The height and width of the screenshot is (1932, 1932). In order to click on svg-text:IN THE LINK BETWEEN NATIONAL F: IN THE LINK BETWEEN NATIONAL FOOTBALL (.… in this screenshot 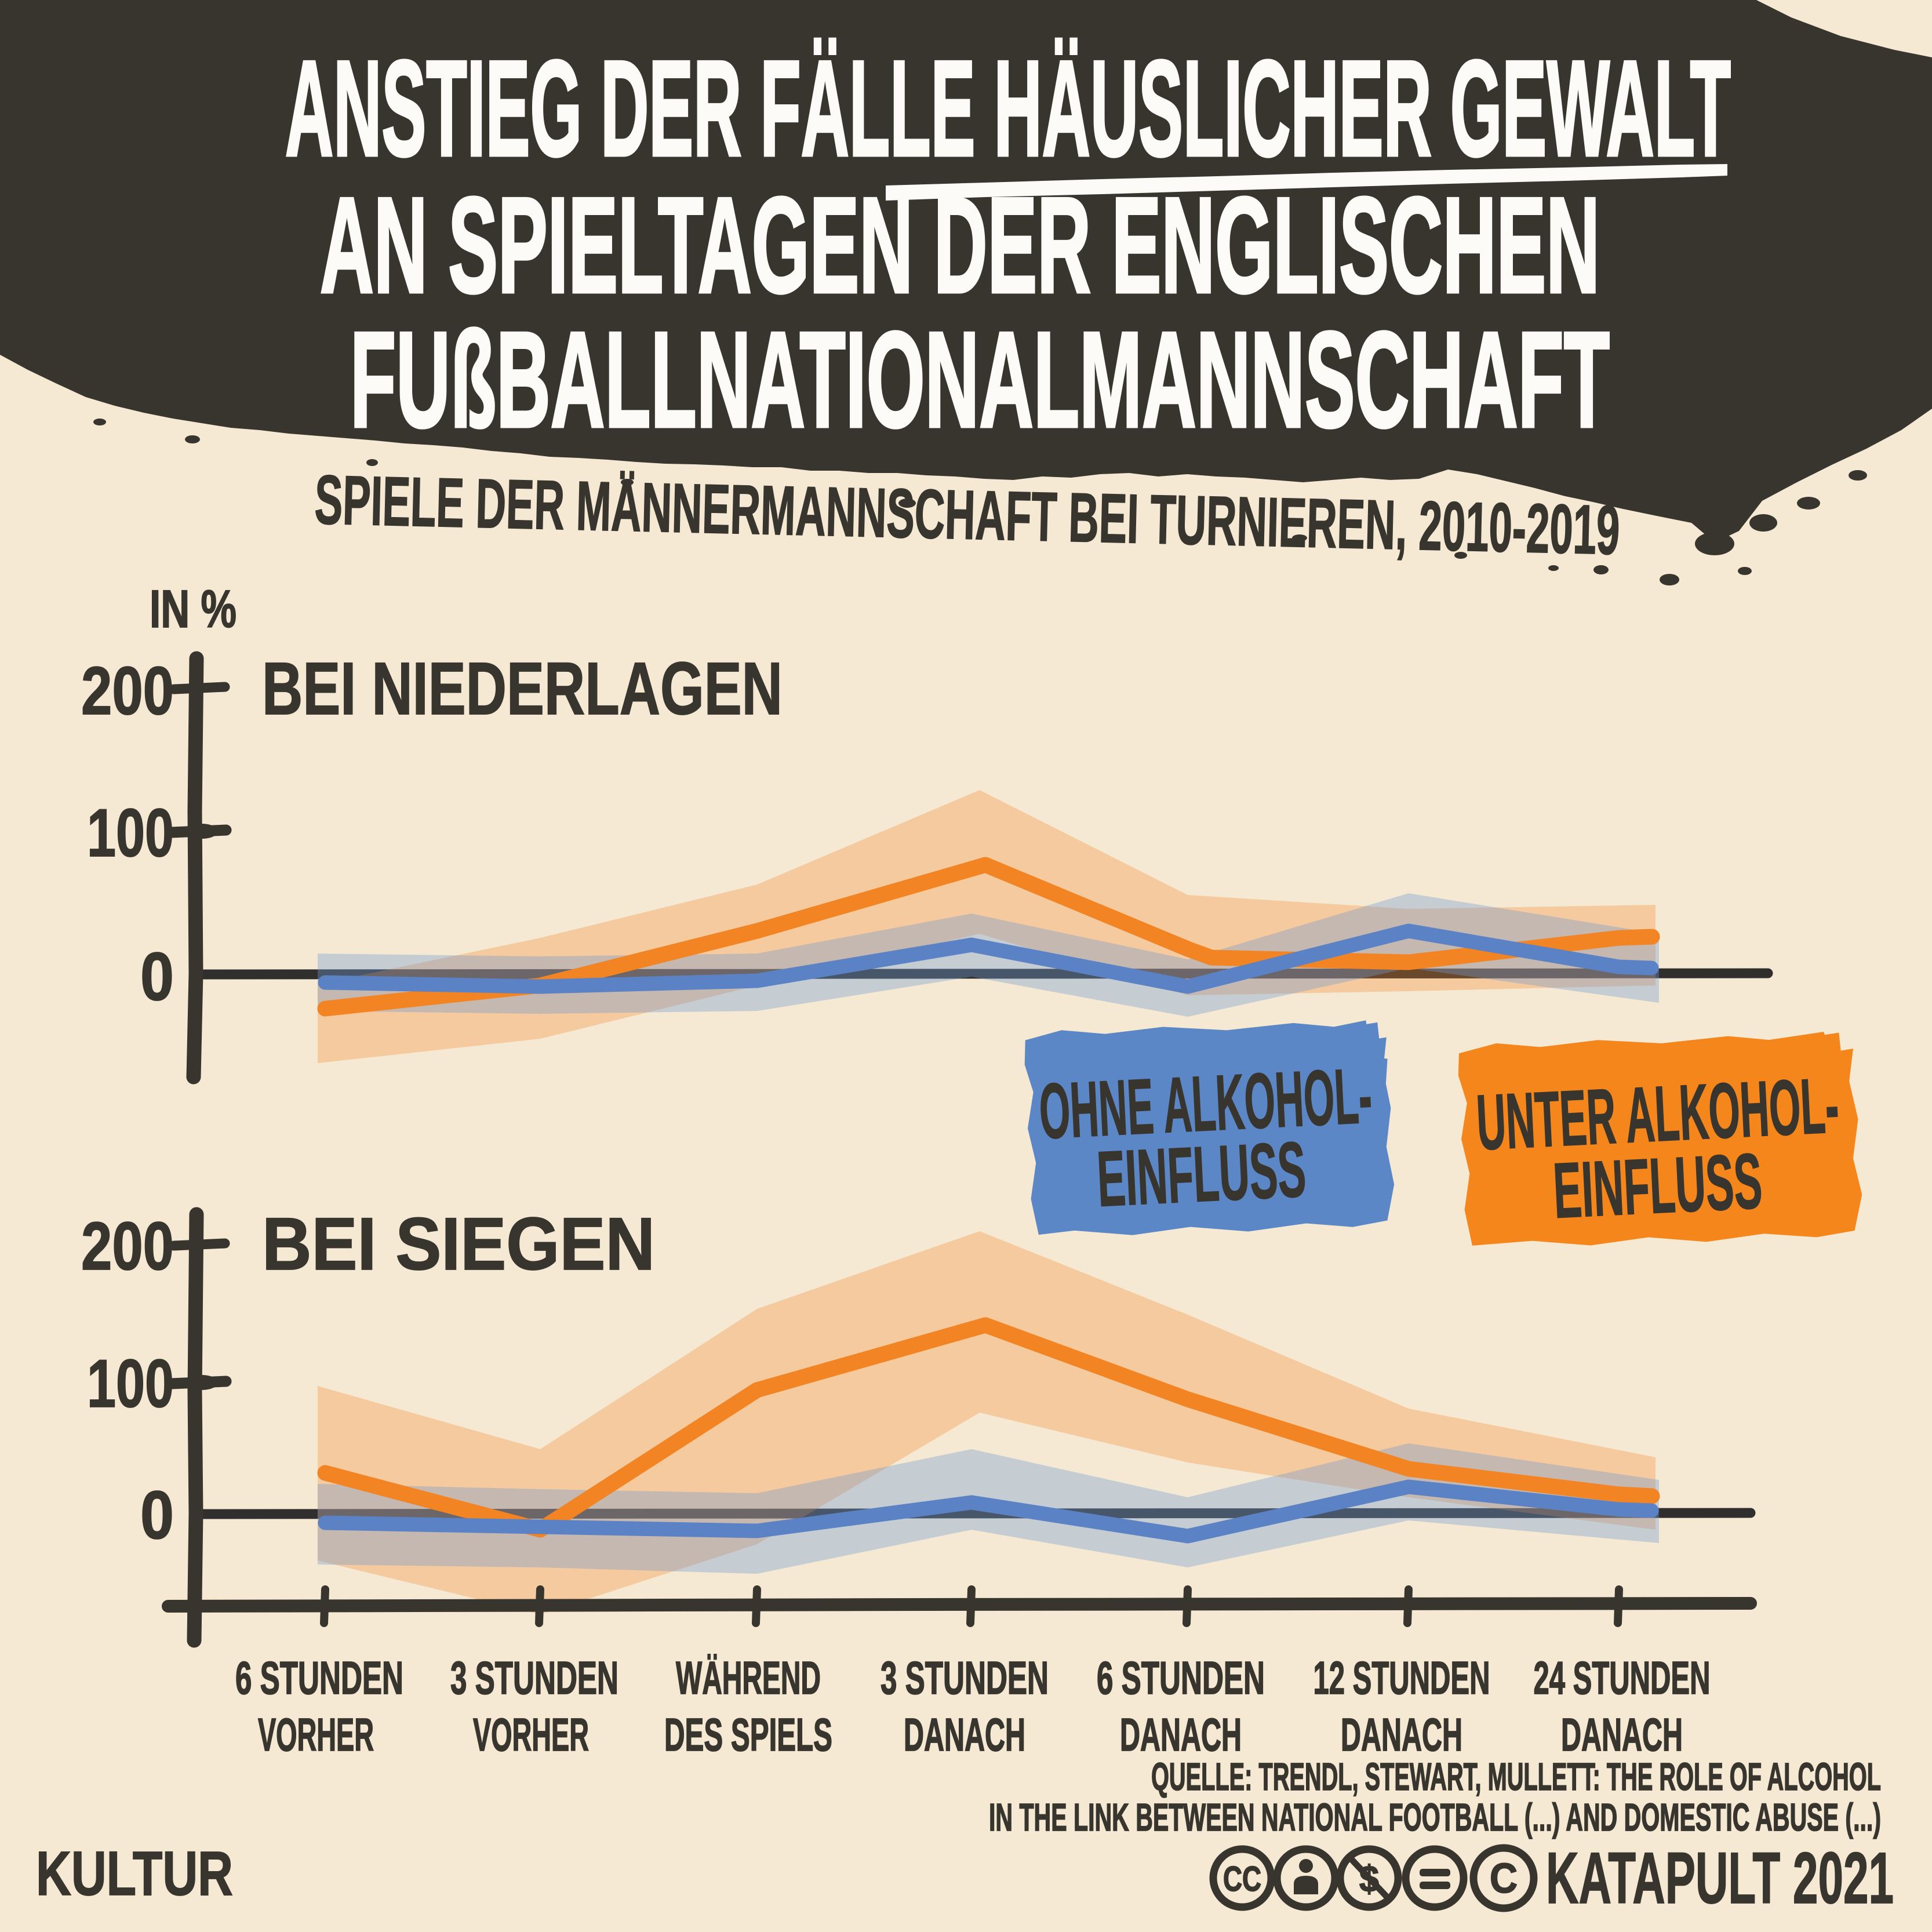, I will do `click(1435, 1817)`.